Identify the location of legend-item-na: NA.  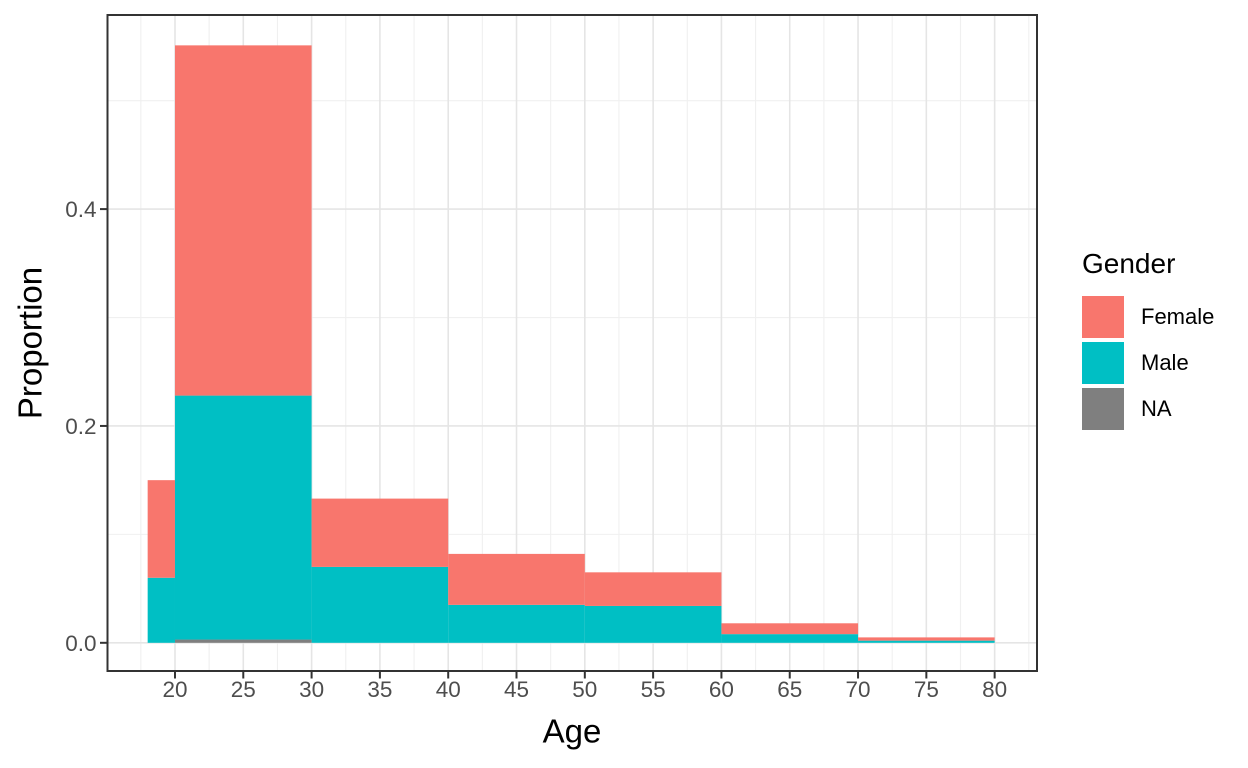
(1148, 409).